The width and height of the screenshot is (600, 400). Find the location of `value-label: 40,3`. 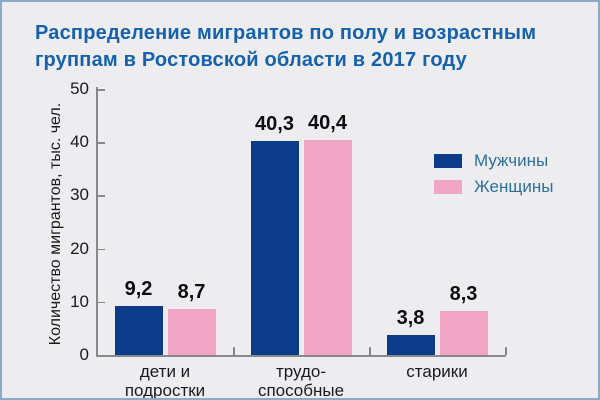

value-label: 40,3 is located at coordinates (274, 123).